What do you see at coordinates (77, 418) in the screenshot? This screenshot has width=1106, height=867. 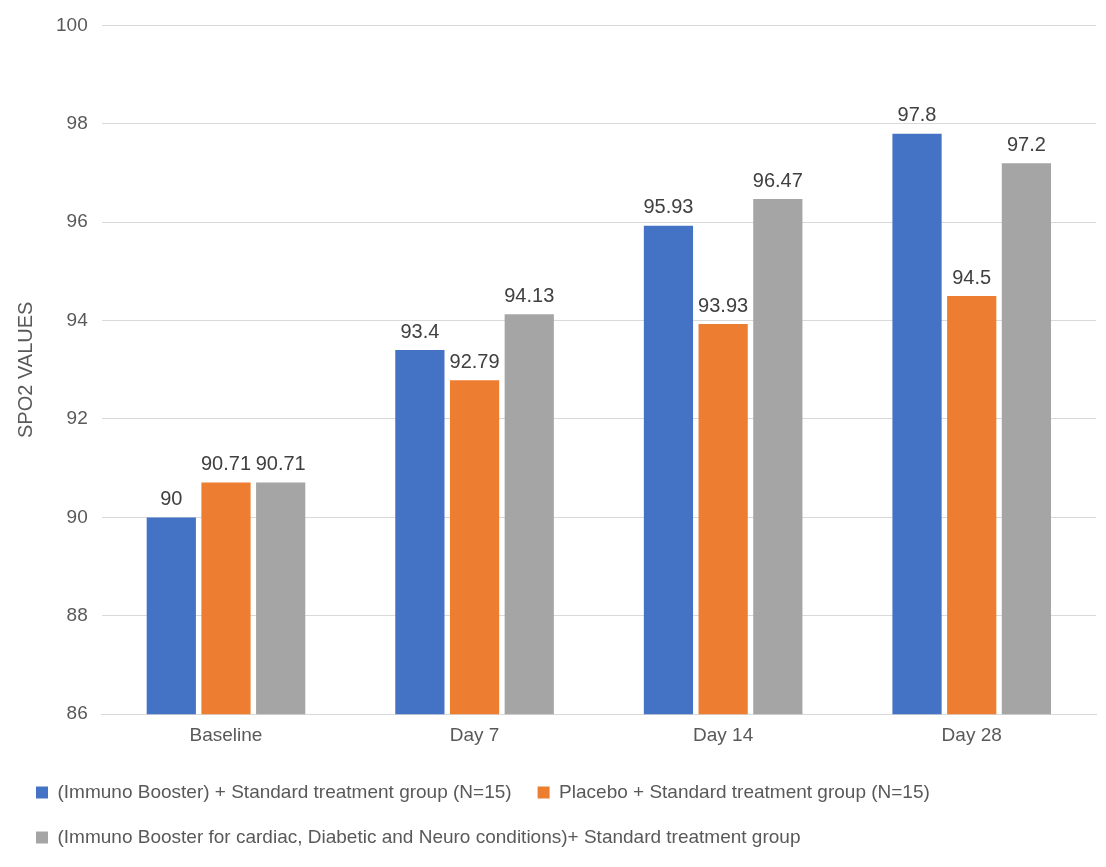 I see `y-tick-label: 92` at bounding box center [77, 418].